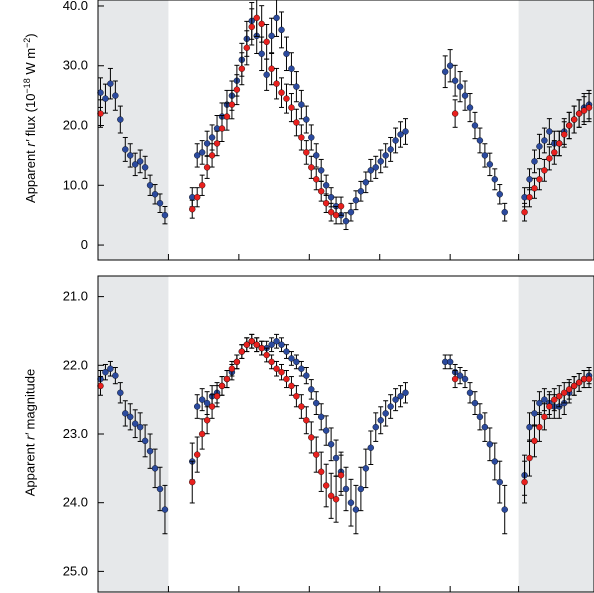 This screenshot has width=594, height=593. Describe the element at coordinates (30, 436) in the screenshot. I see `y-label-band: r′` at that location.